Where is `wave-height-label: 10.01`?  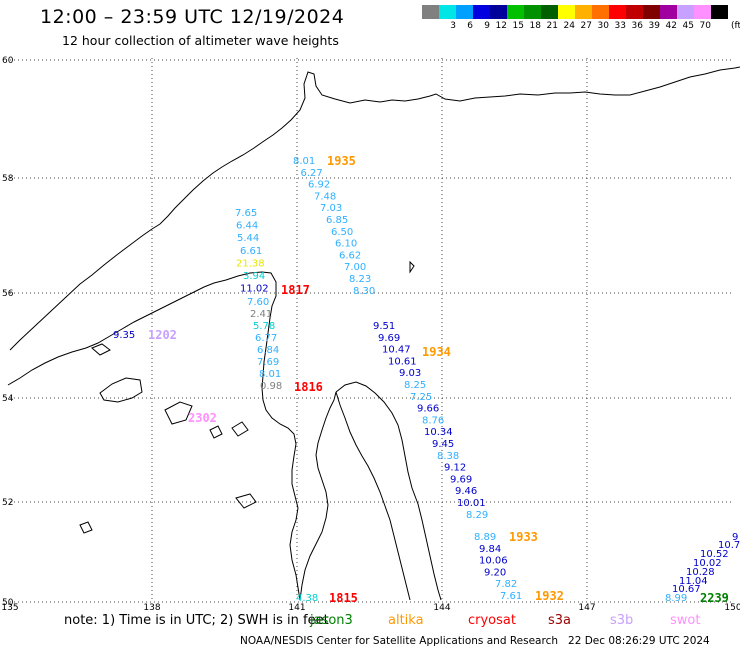 wave-height-label: 10.01 is located at coordinates (471, 503).